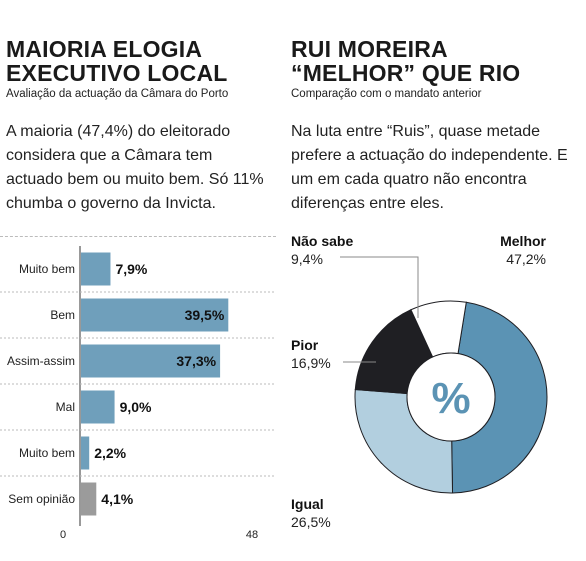 Image resolution: width=586 pixels, height=561 pixels. I want to click on bar-category-label: Bem, so click(62, 315).